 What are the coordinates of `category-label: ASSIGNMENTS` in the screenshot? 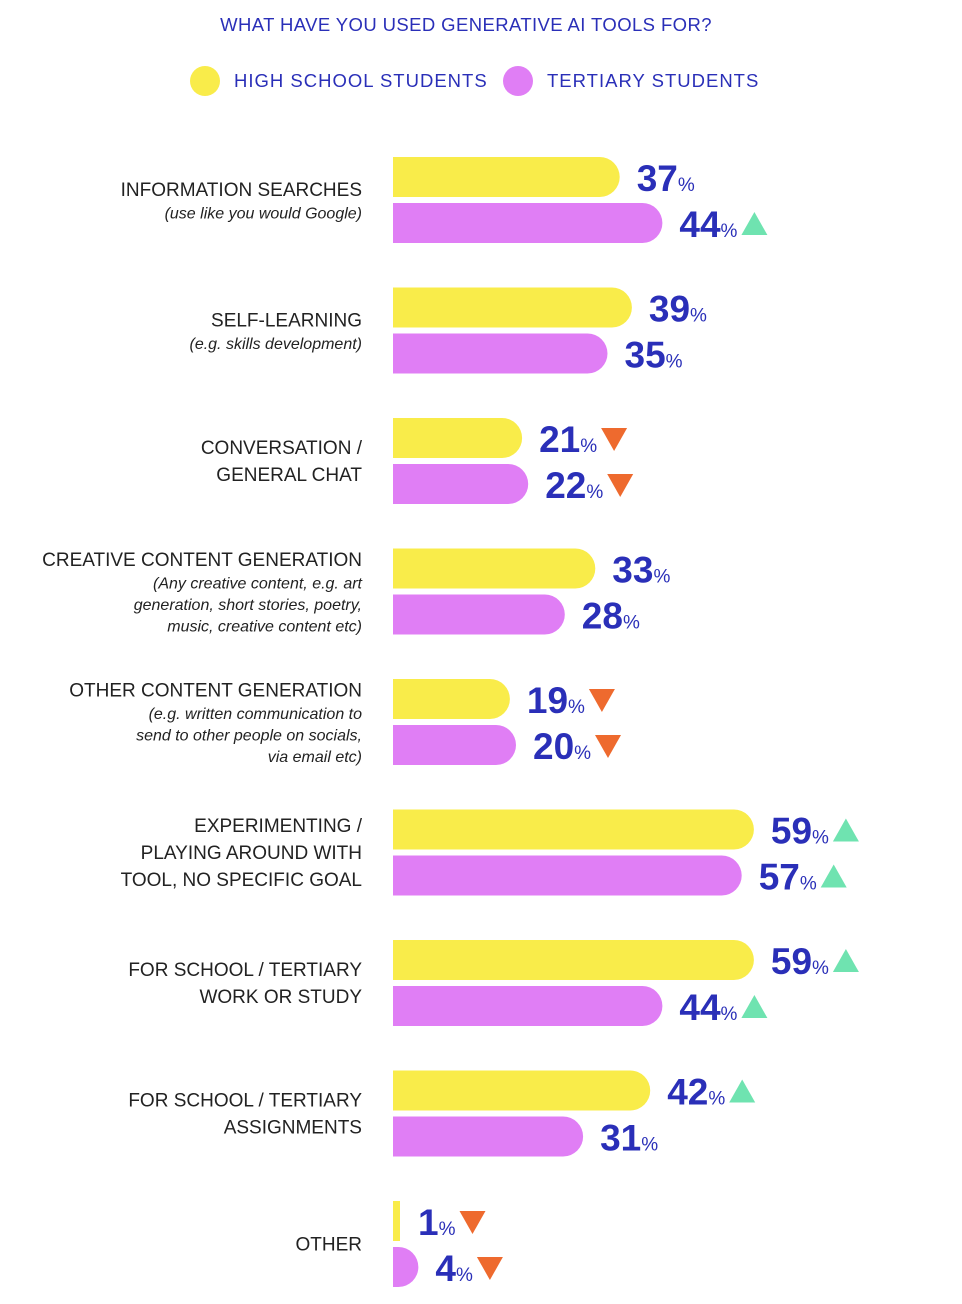 It's located at (293, 1128).